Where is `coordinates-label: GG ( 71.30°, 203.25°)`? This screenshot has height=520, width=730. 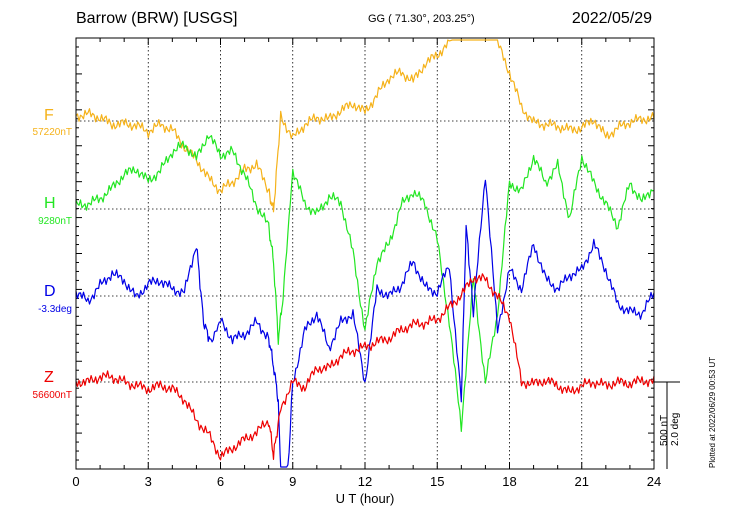 coordinates-label: GG ( 71.30°, 203.25°) is located at coordinates (421, 19).